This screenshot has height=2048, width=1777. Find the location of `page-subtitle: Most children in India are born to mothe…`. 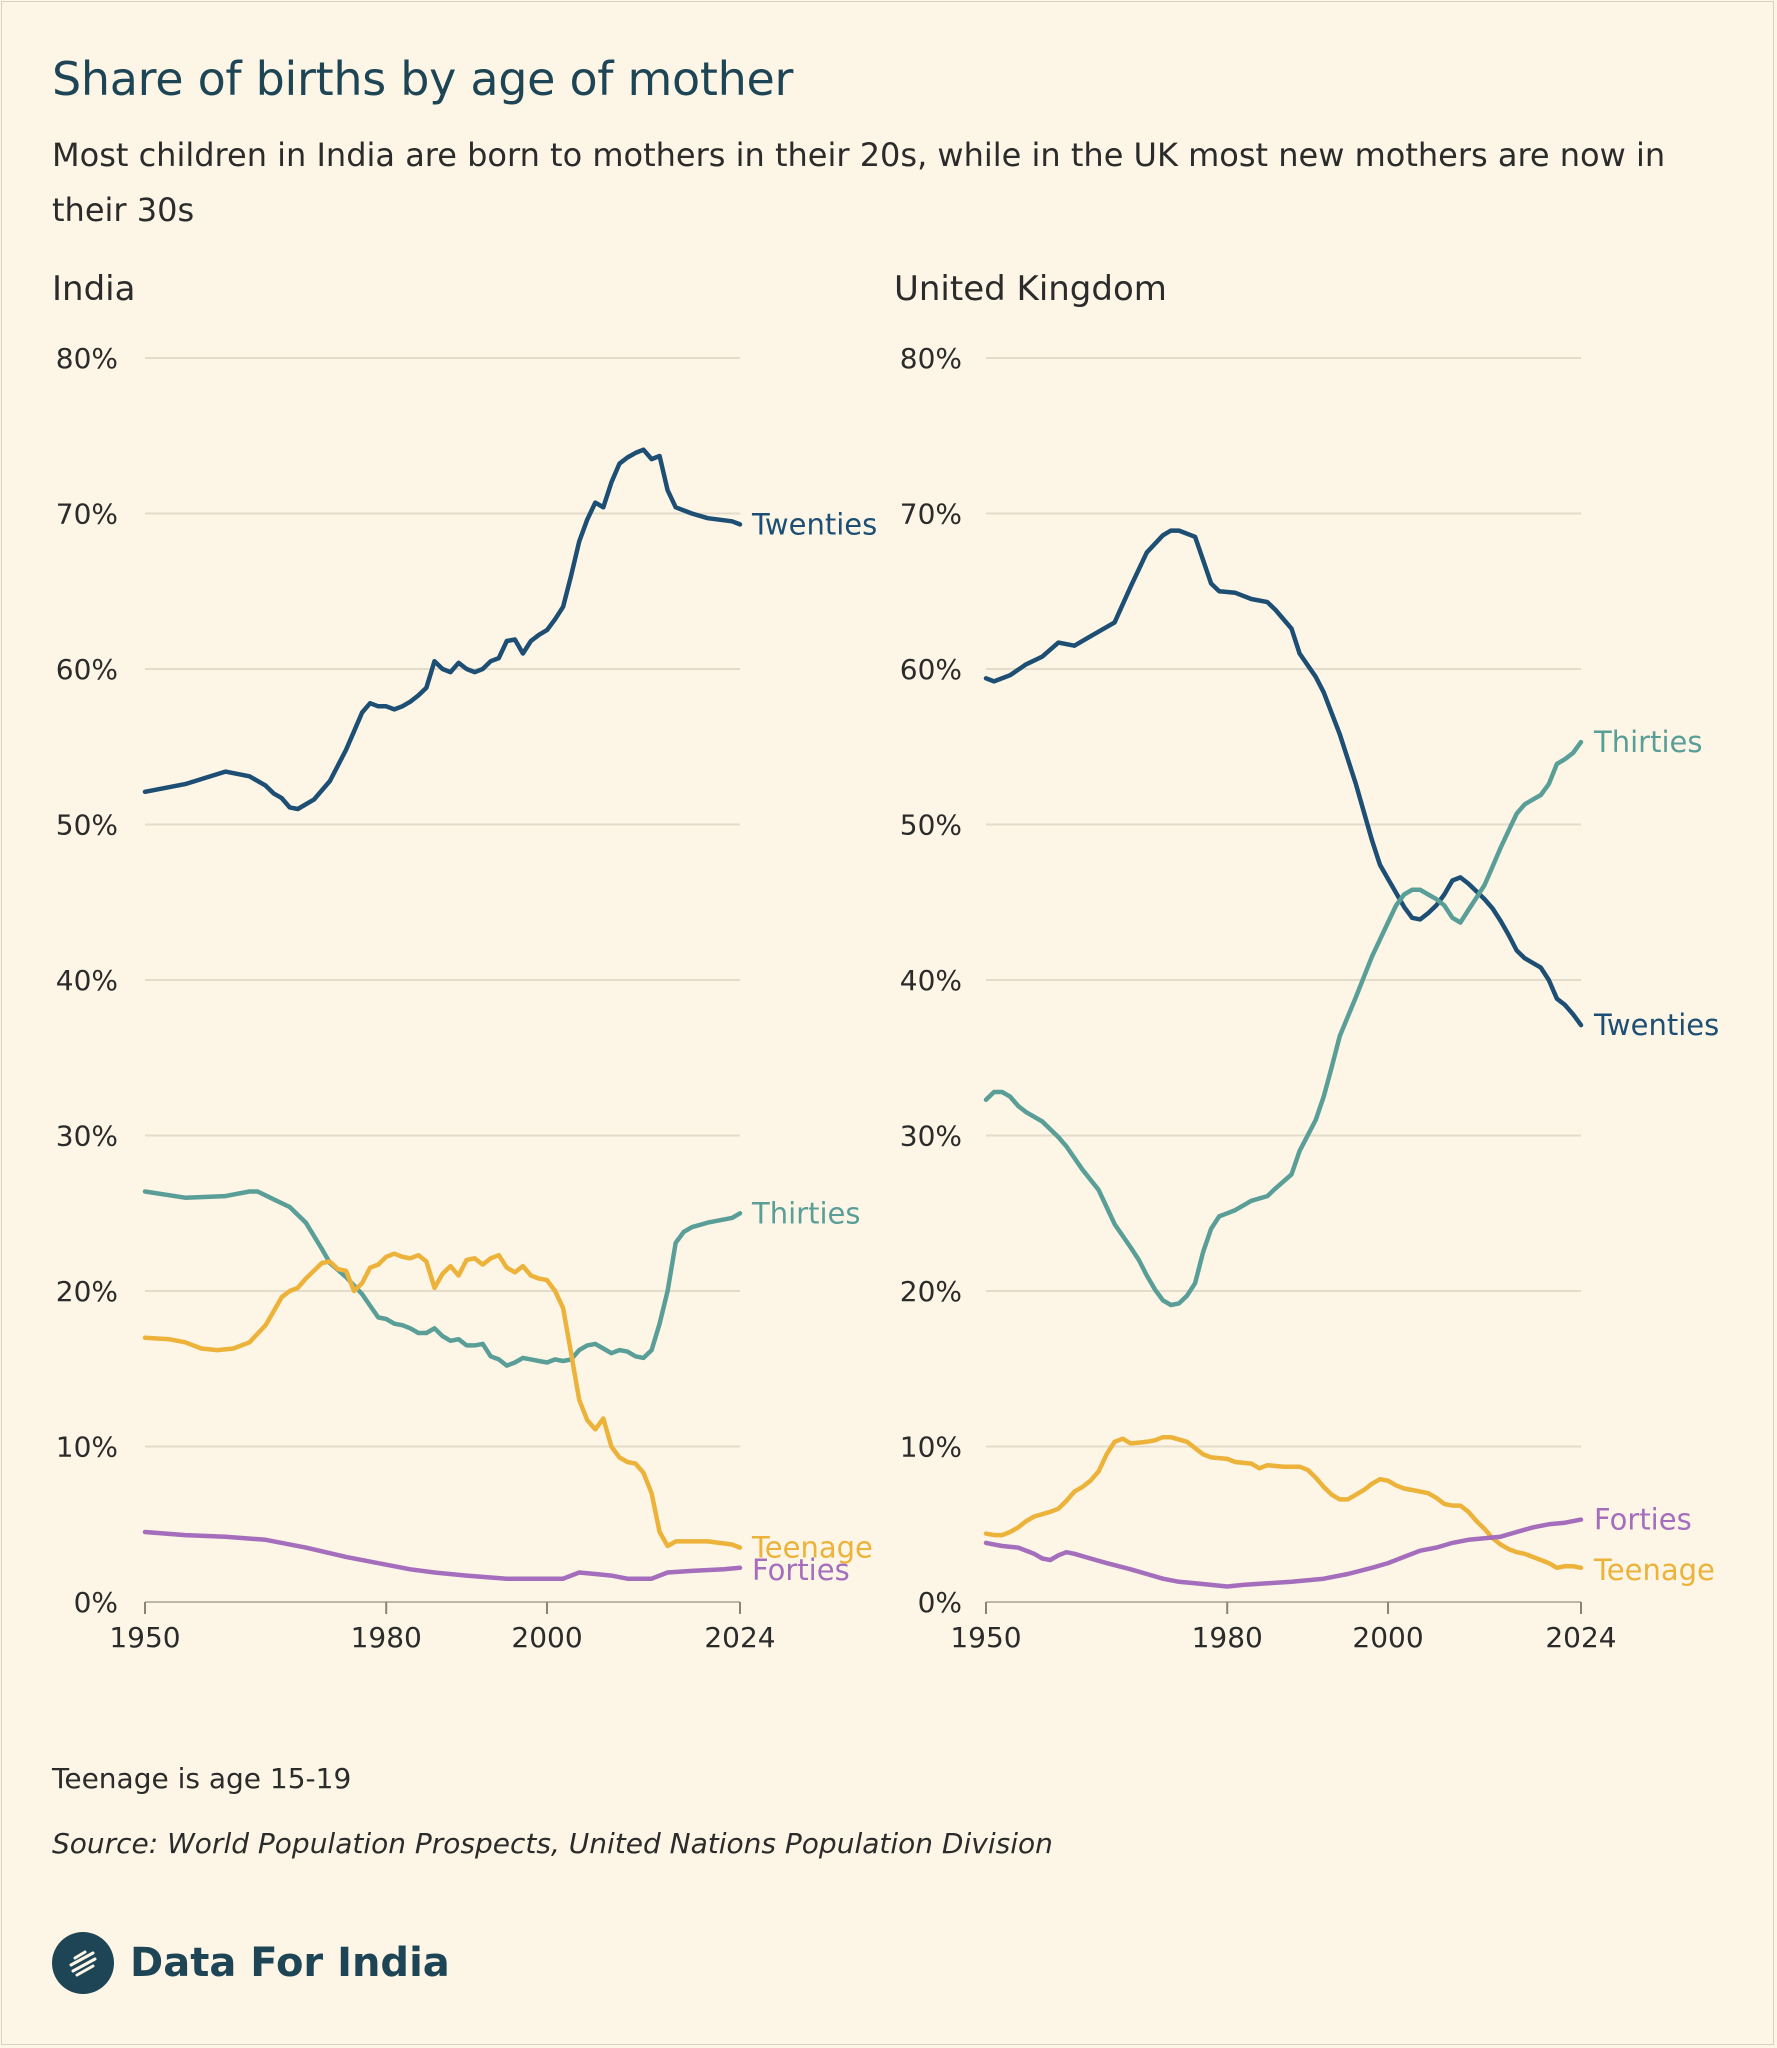

page-subtitle: Most children in India are born to mothe… is located at coordinates (859, 182).